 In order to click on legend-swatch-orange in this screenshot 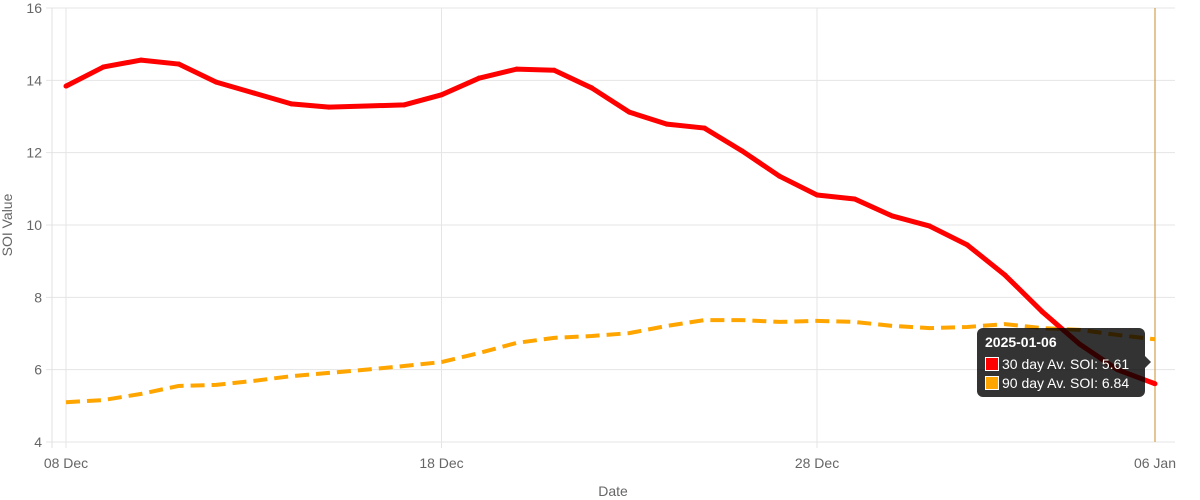, I will do `click(992, 382)`.